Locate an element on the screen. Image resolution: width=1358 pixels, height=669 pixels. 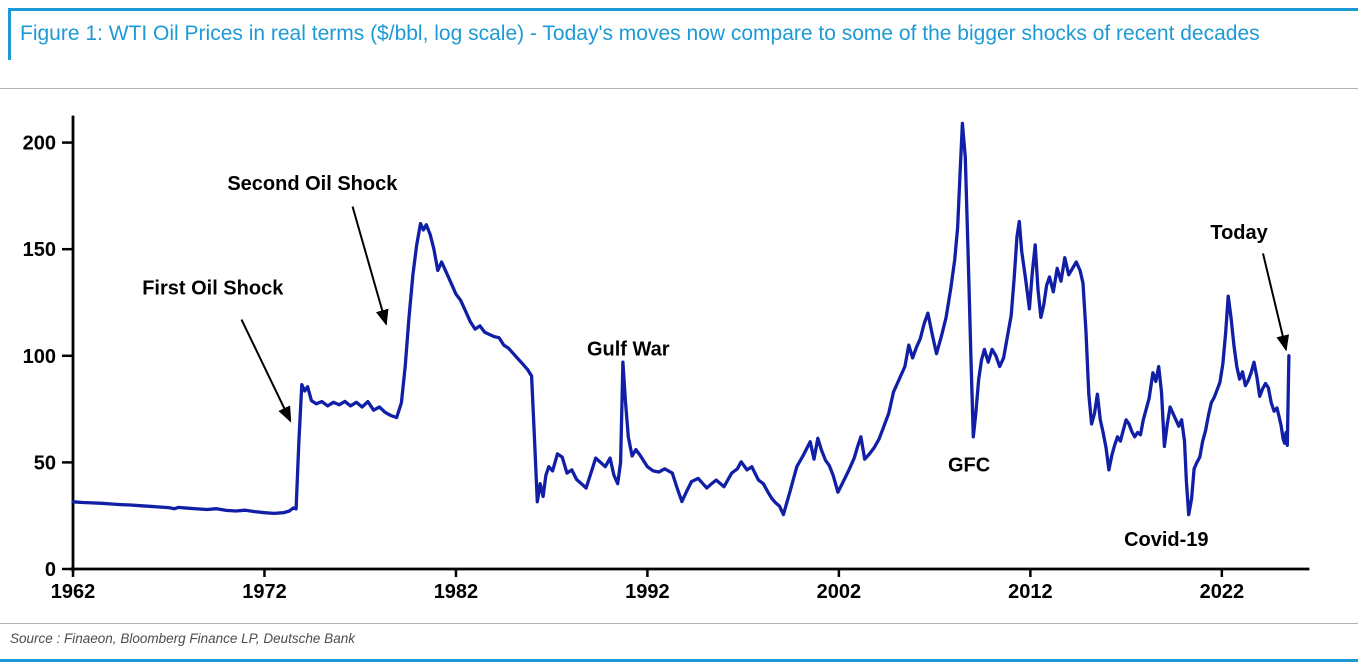
annotation-arrow-first-oil-shock is located at coordinates (266, 371).